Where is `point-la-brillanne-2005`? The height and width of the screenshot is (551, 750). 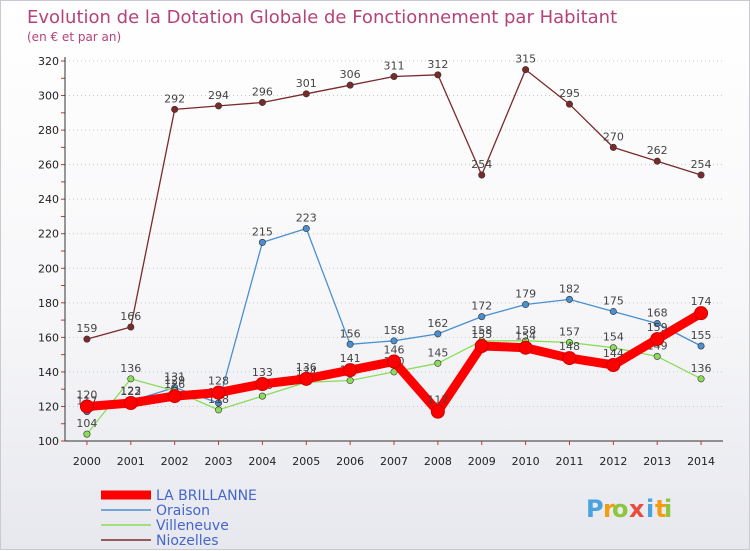 point-la-brillanne-2005 is located at coordinates (306, 378).